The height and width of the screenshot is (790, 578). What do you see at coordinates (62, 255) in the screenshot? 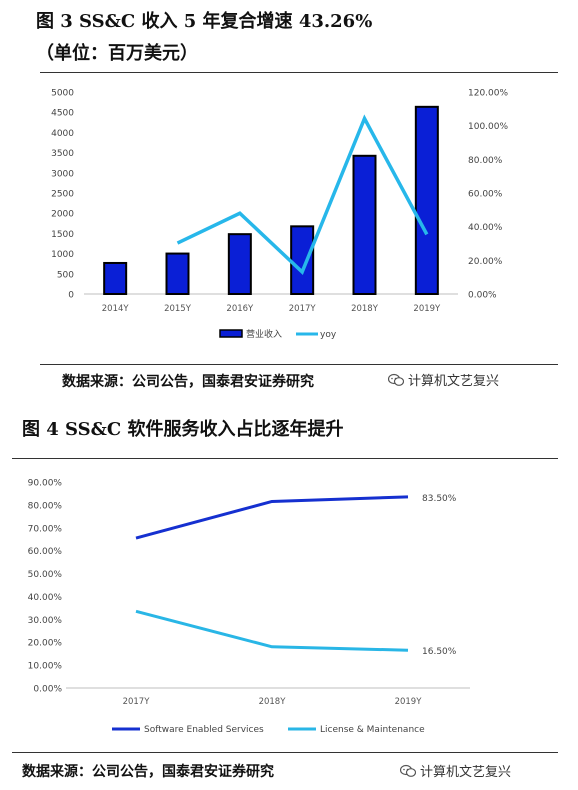
I see `y-left-tick-label: 1000` at bounding box center [62, 255].